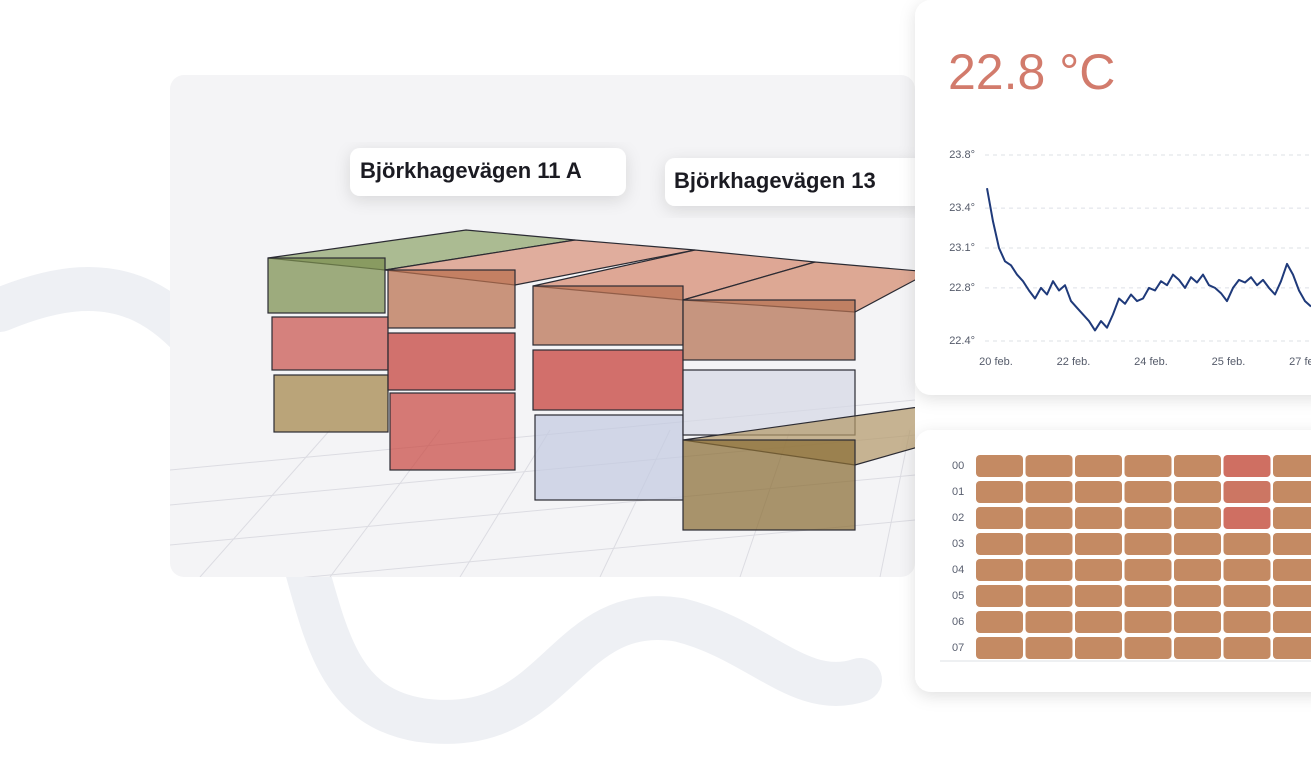 The height and width of the screenshot is (780, 1311). I want to click on row-label: 00, so click(958, 466).